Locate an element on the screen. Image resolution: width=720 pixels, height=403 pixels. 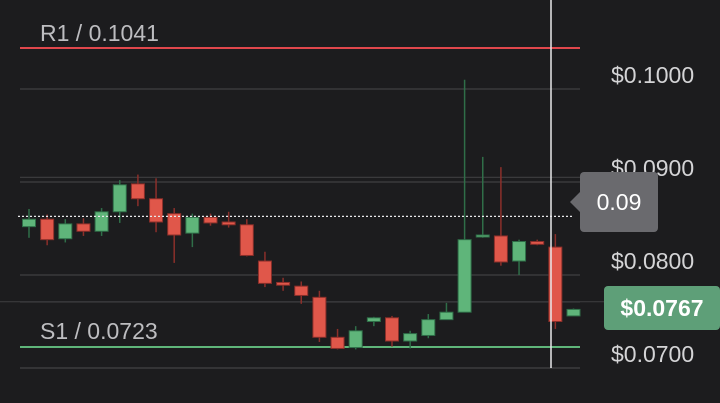
y-tick-label: $0.1000 is located at coordinates (653, 75).